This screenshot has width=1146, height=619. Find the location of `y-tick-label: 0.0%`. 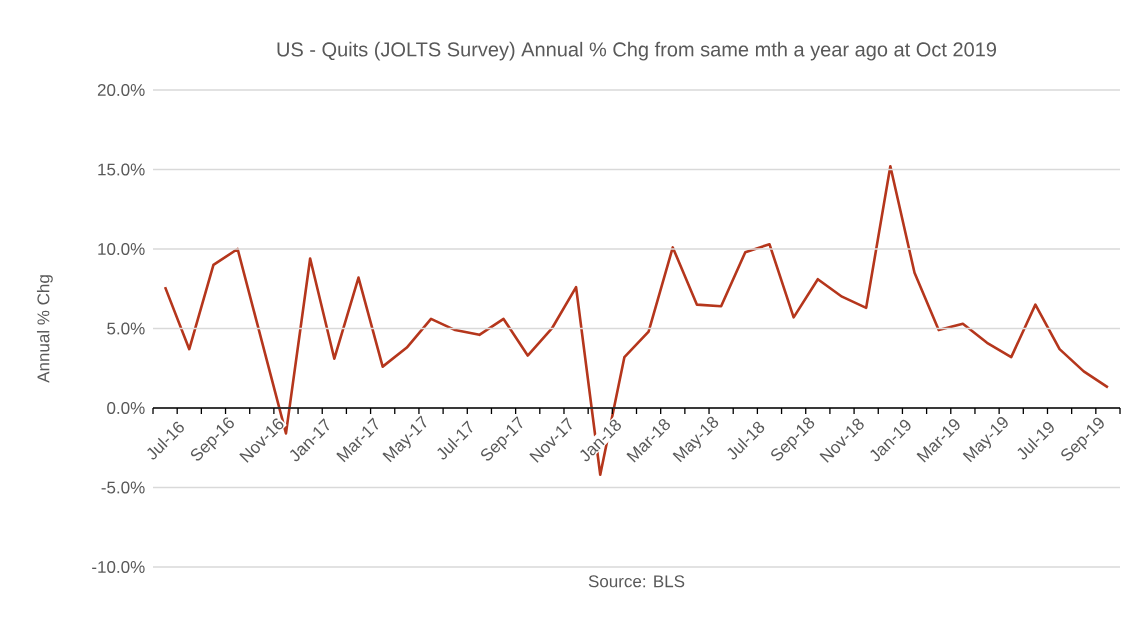

y-tick-label: 0.0% is located at coordinates (126, 408).